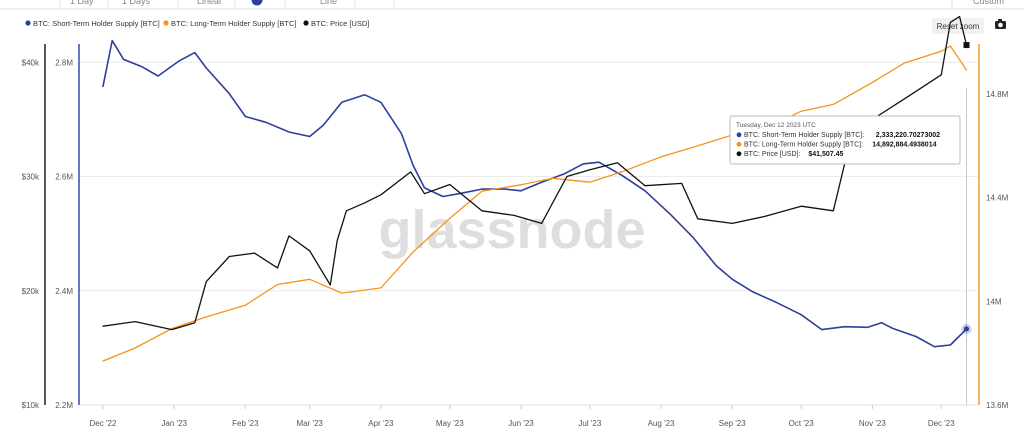 The image size is (1024, 434). What do you see at coordinates (904, 145) in the screenshot?
I see `tooltip-value: 14,892,884.4938014` at bounding box center [904, 145].